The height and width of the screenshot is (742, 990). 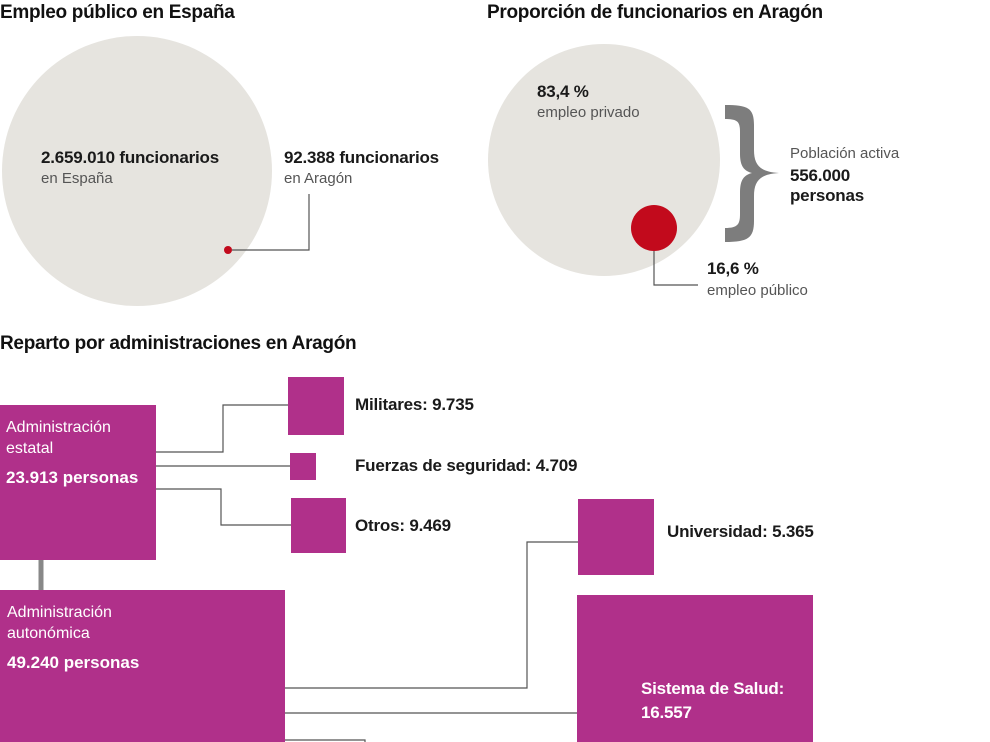 What do you see at coordinates (752, 173) in the screenshot?
I see `brace-icon` at bounding box center [752, 173].